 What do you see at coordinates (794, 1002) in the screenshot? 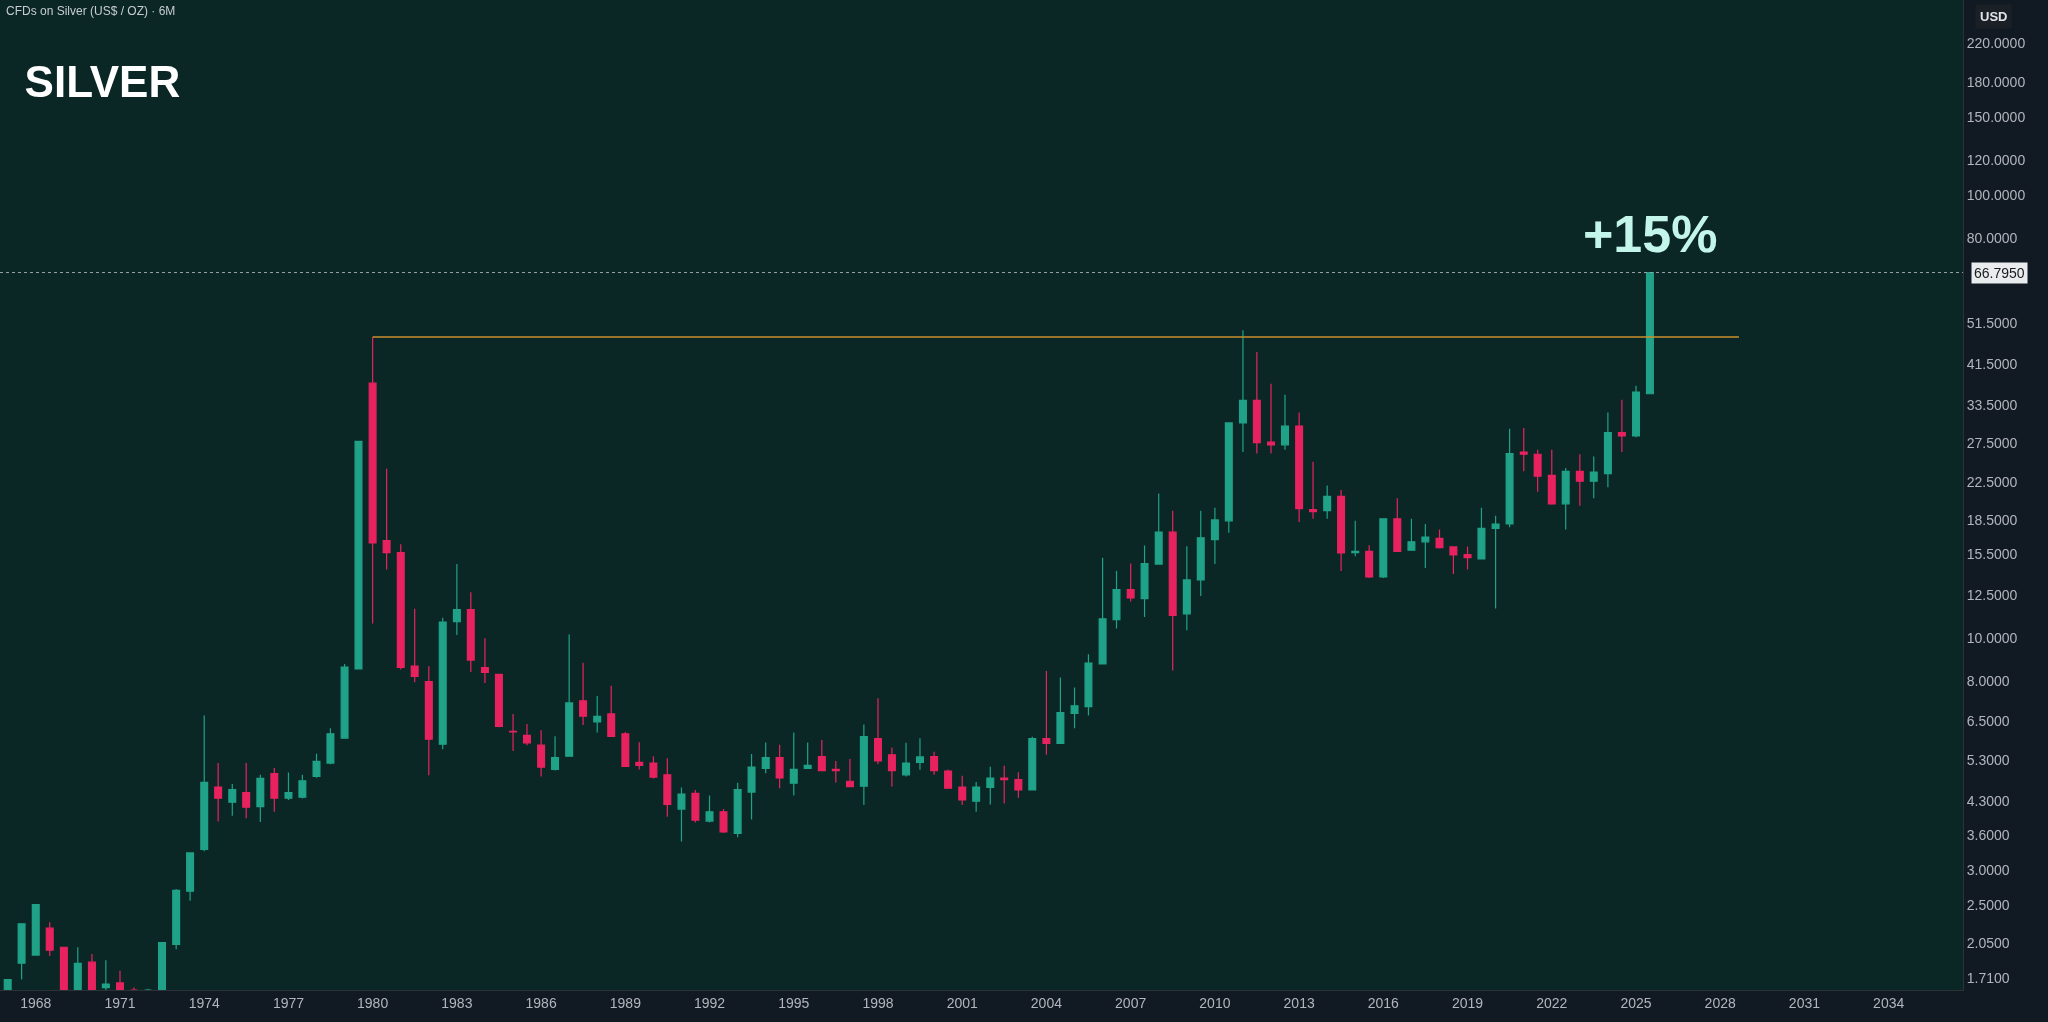
I see `x-tick-label: 1995` at bounding box center [794, 1002].